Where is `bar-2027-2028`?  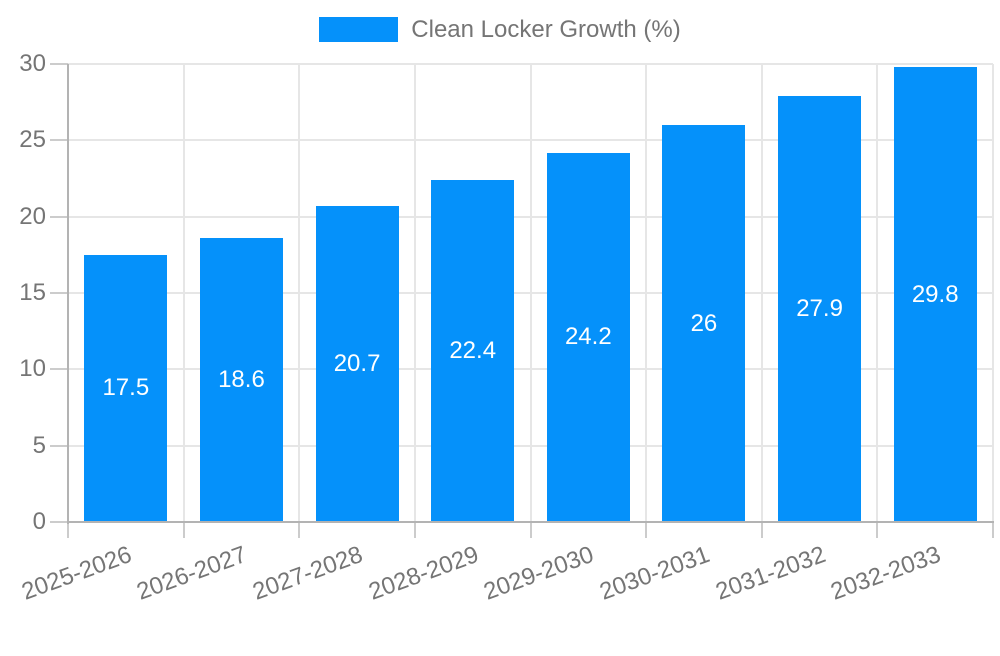
bar-2027-2028 is located at coordinates (357, 363).